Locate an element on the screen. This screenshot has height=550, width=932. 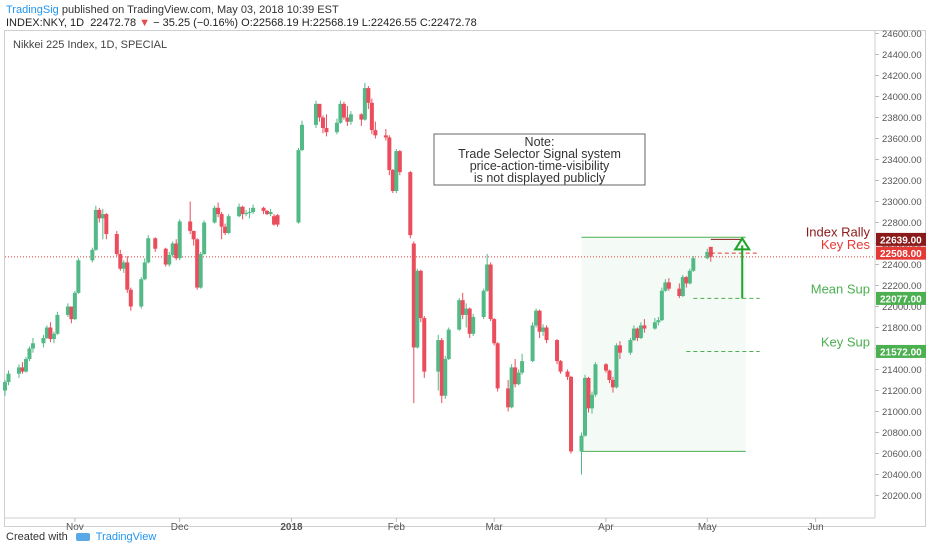
x-tick-label: May is located at coordinates (707, 527).